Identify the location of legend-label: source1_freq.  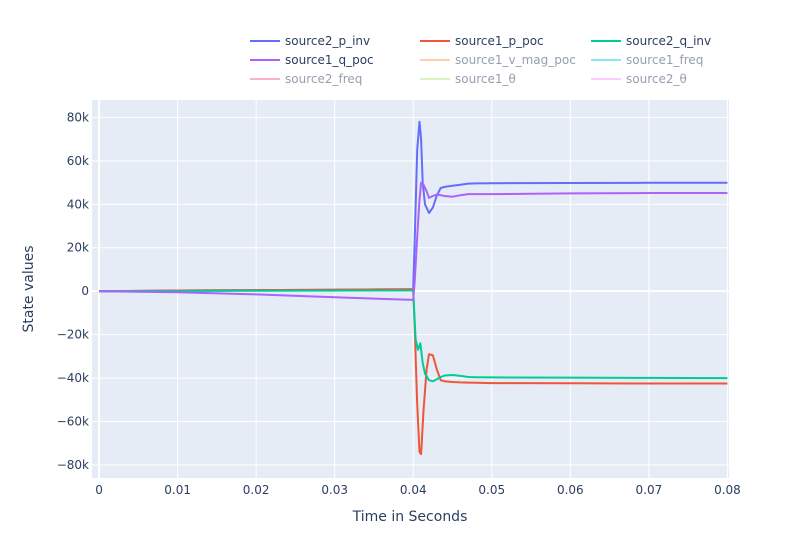
(664, 60).